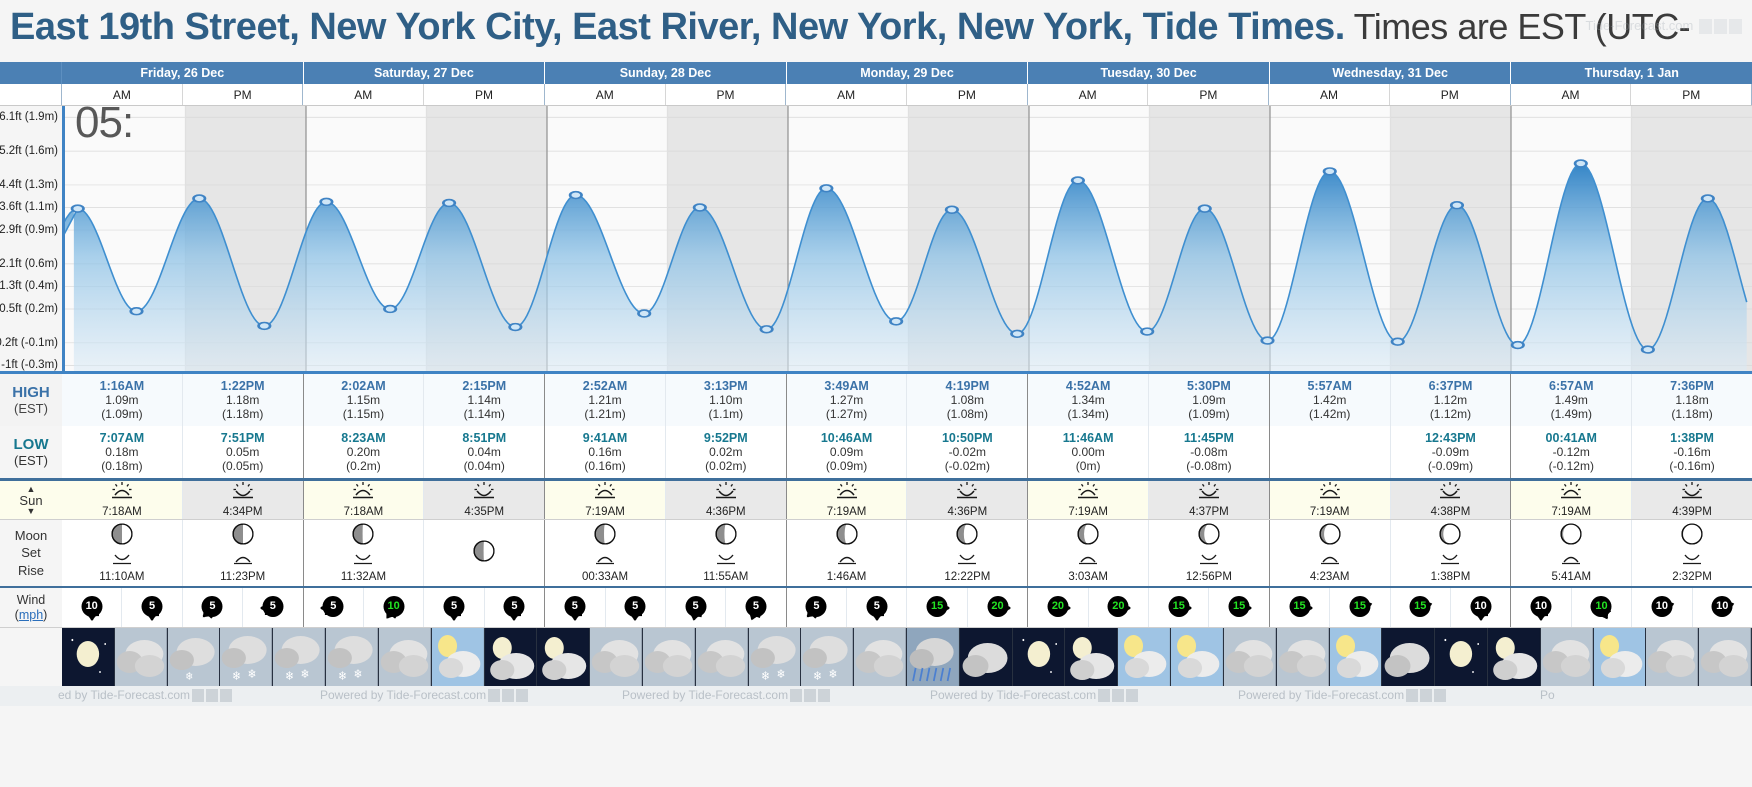 The height and width of the screenshot is (787, 1752). I want to click on low-tide-height-alt: (-0.12m), so click(1571, 466).